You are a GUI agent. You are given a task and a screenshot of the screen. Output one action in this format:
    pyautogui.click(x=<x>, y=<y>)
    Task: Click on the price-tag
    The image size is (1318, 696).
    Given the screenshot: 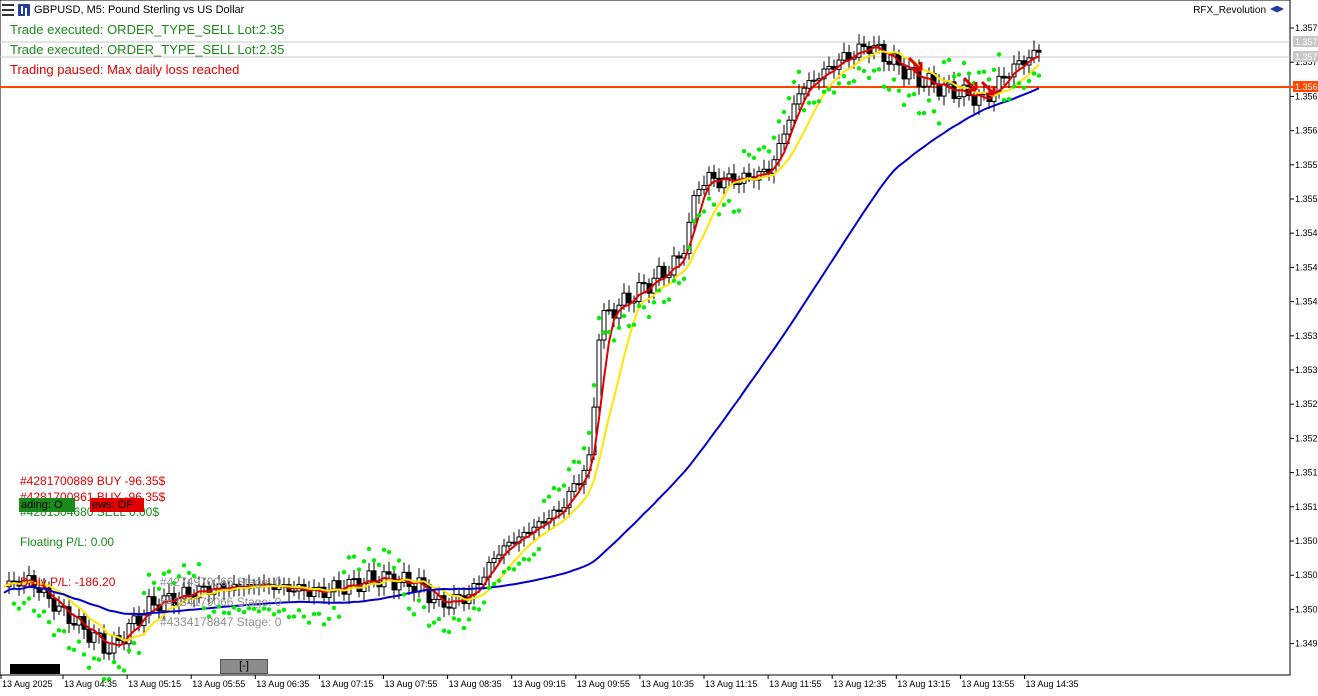 What is the action you would take?
    pyautogui.click(x=1305, y=86)
    